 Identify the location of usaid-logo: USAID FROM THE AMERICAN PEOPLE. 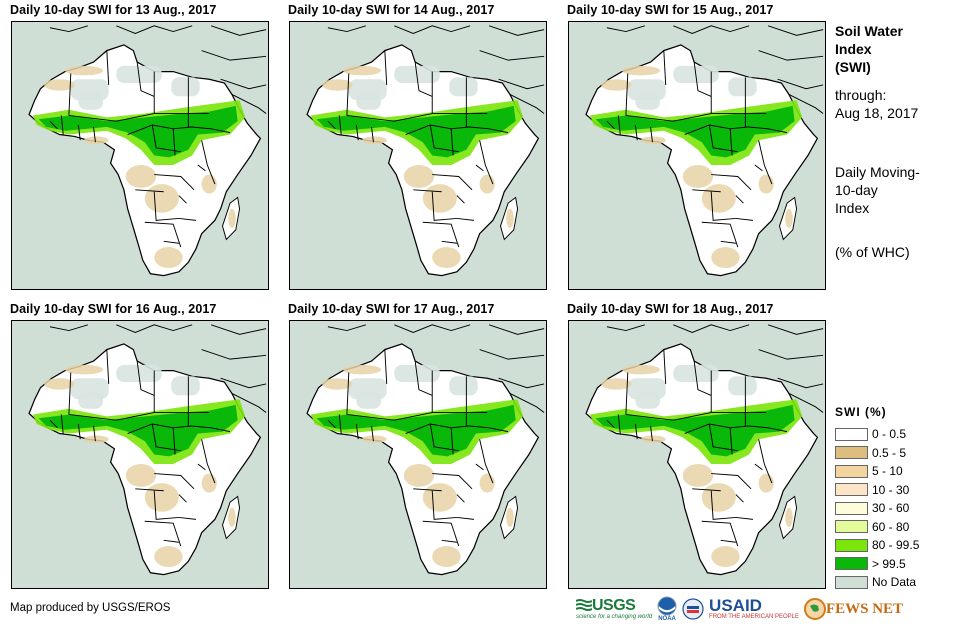
(754, 609).